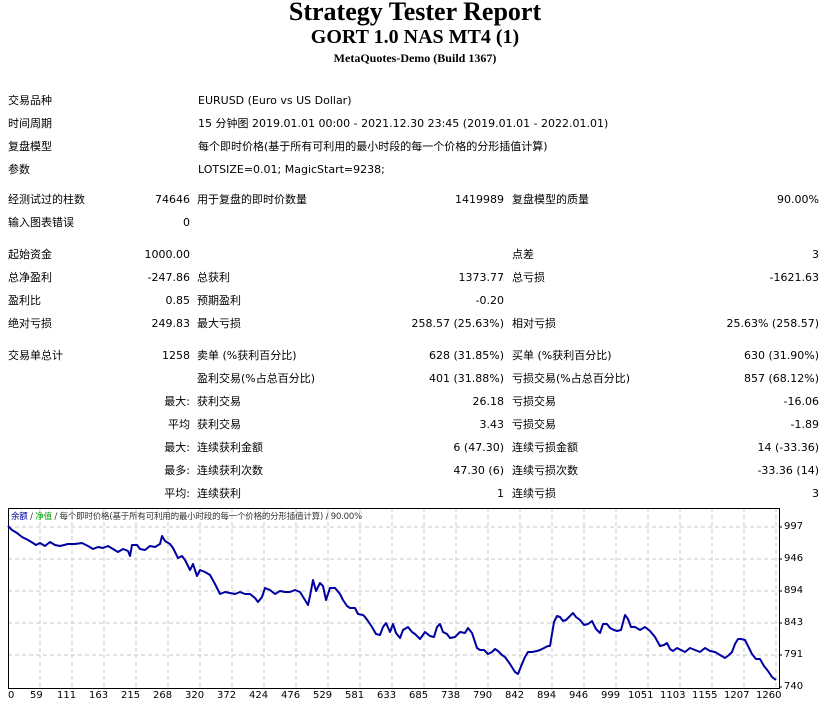 The height and width of the screenshot is (709, 840). Describe the element at coordinates (415, 37) in the screenshot. I see `expert-name: GORT 1.0 NAS MT4 (1)` at that location.